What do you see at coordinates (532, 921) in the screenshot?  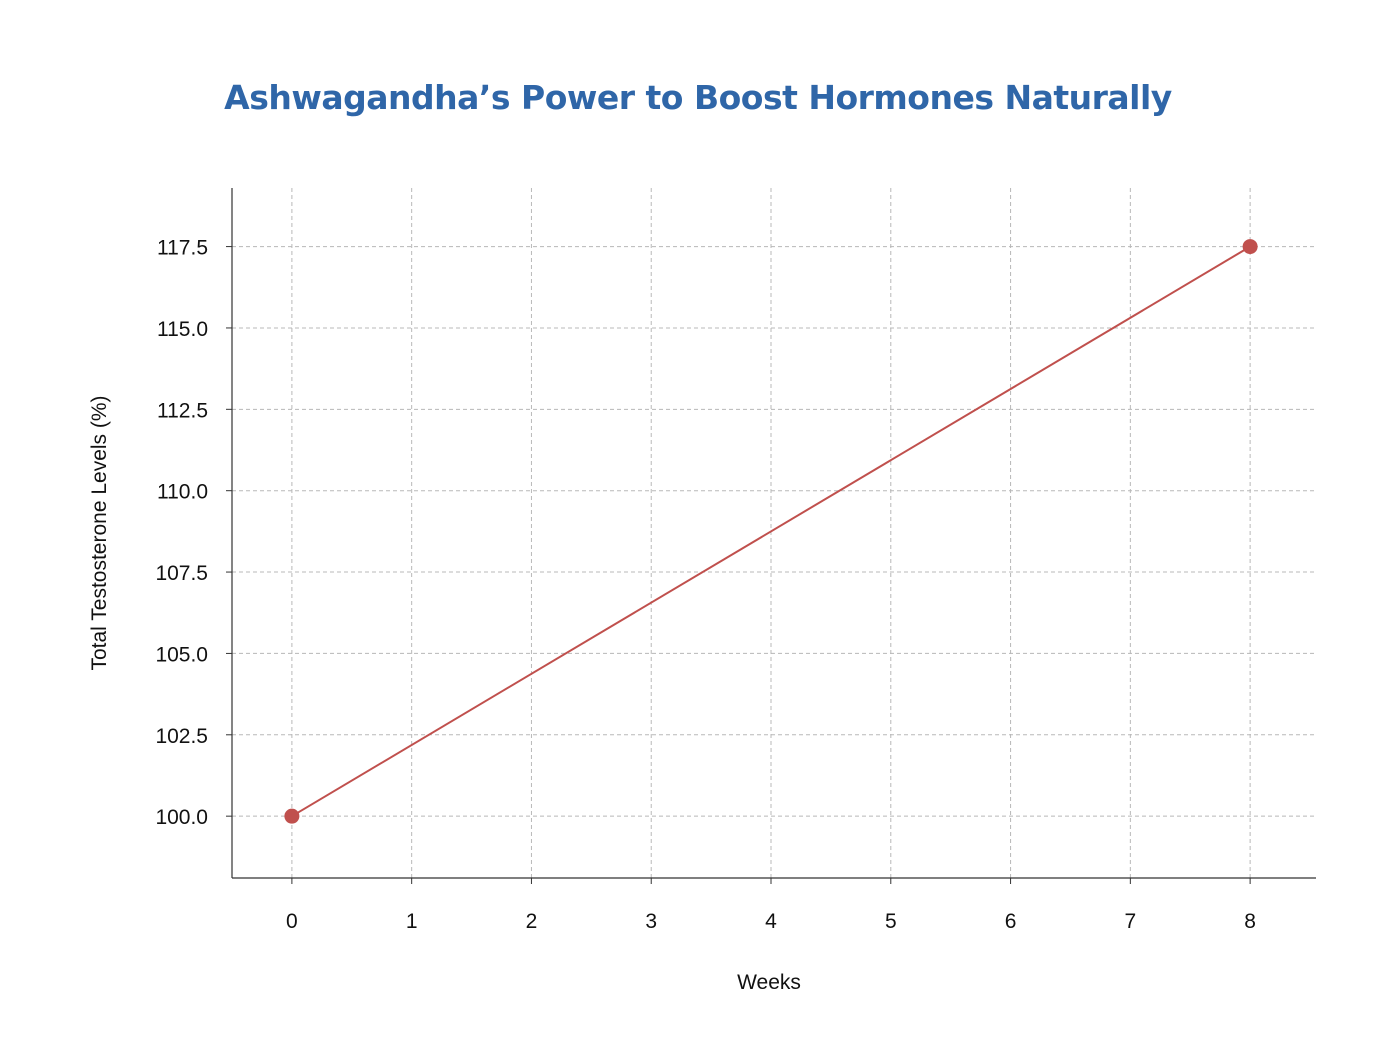 I see `x-tick-label: 2` at bounding box center [532, 921].